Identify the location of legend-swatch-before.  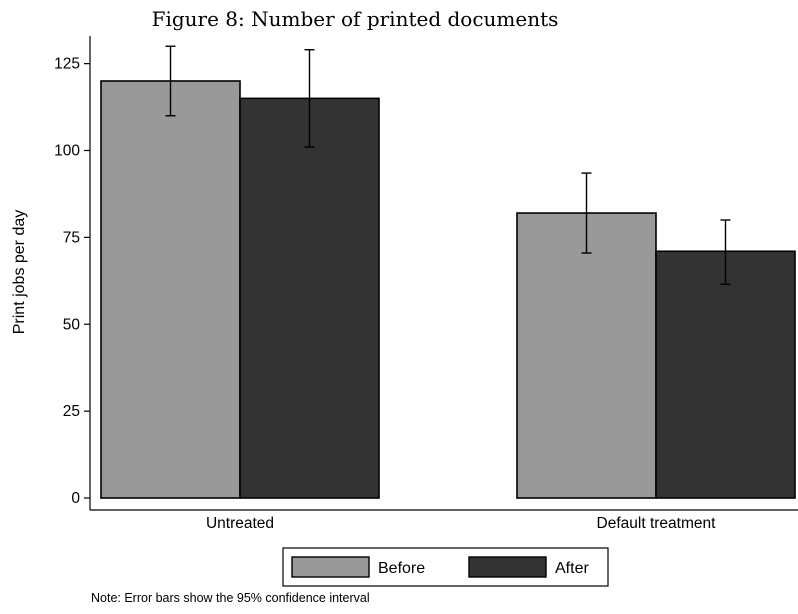
(330, 567).